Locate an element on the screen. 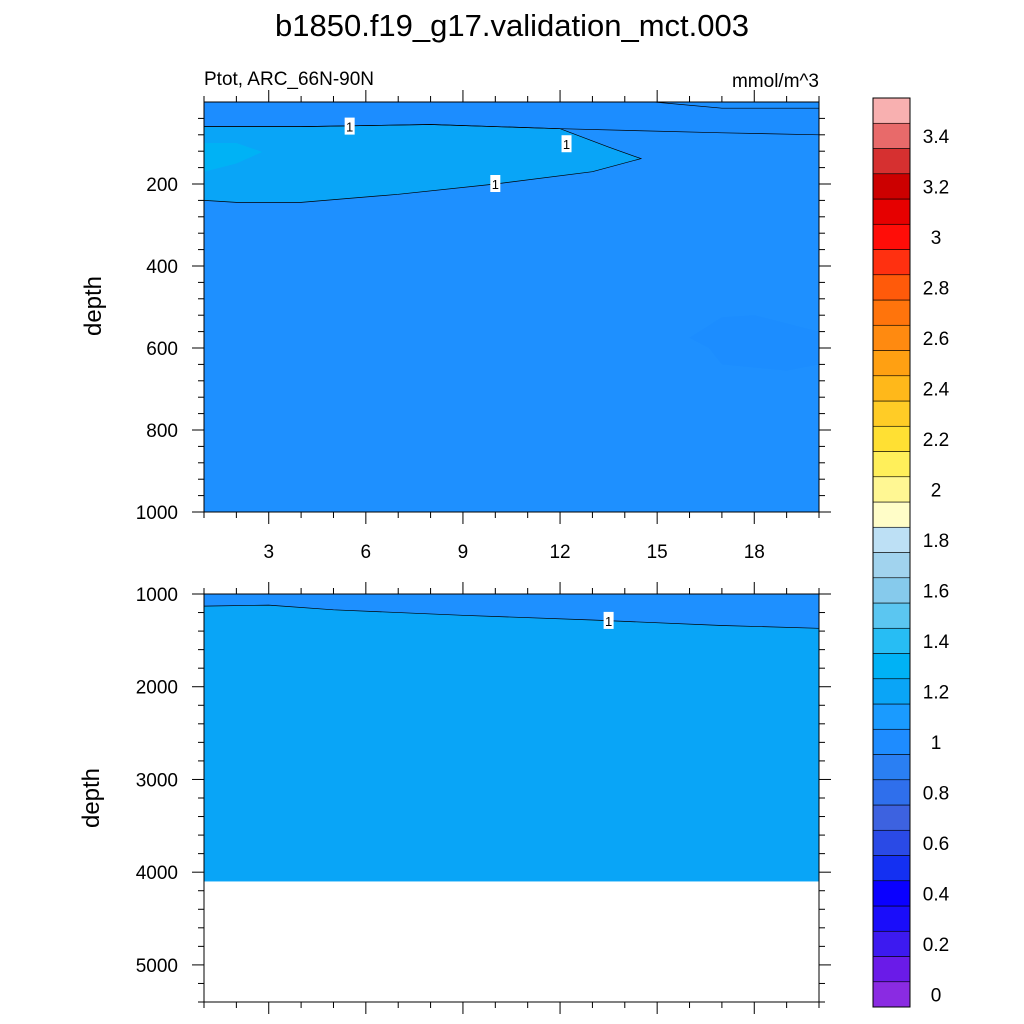  colorbar-label: 1.8 is located at coordinates (936, 541).